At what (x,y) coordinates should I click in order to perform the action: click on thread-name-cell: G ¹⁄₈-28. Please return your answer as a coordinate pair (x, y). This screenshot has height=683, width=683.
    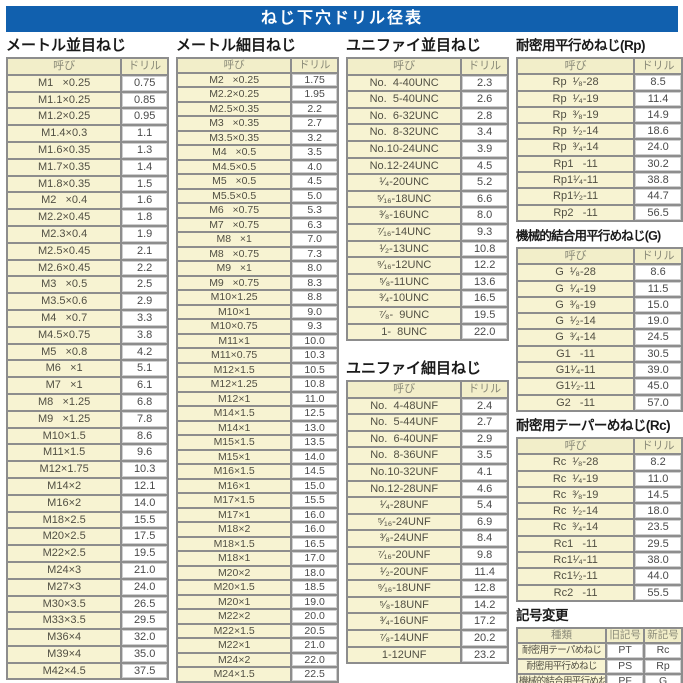
    Looking at the image, I should click on (575, 272).